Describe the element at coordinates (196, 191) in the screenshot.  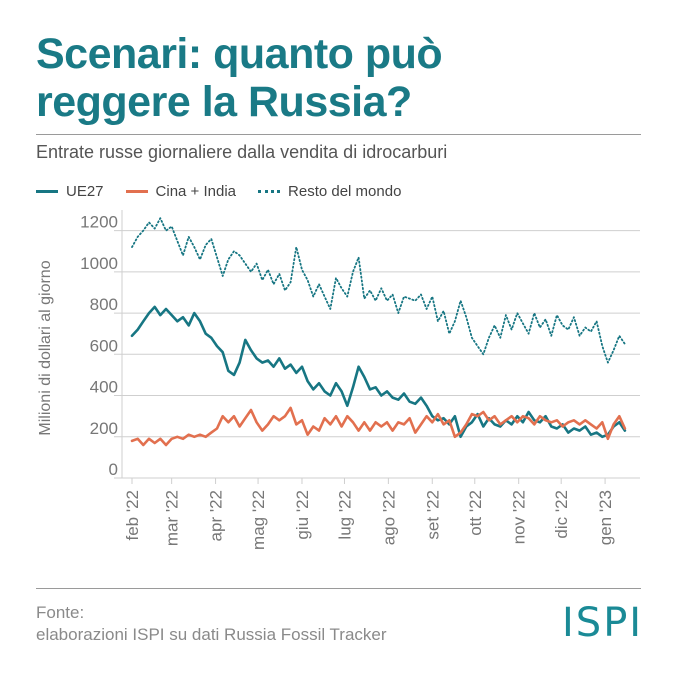
I see `legend-label-cina-india: Cina + India` at that location.